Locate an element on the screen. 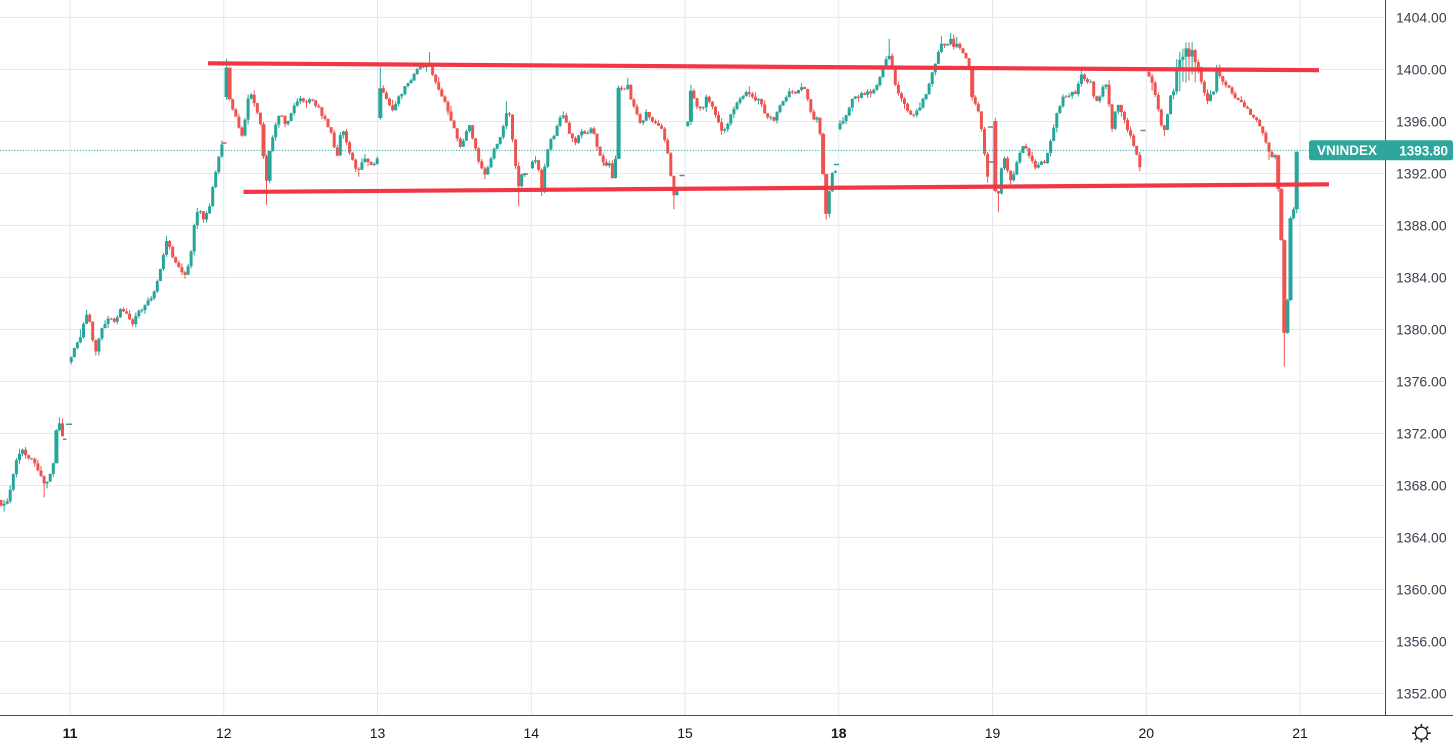 The image size is (1453, 753). svg-text: 21 is located at coordinates (1300, 733).